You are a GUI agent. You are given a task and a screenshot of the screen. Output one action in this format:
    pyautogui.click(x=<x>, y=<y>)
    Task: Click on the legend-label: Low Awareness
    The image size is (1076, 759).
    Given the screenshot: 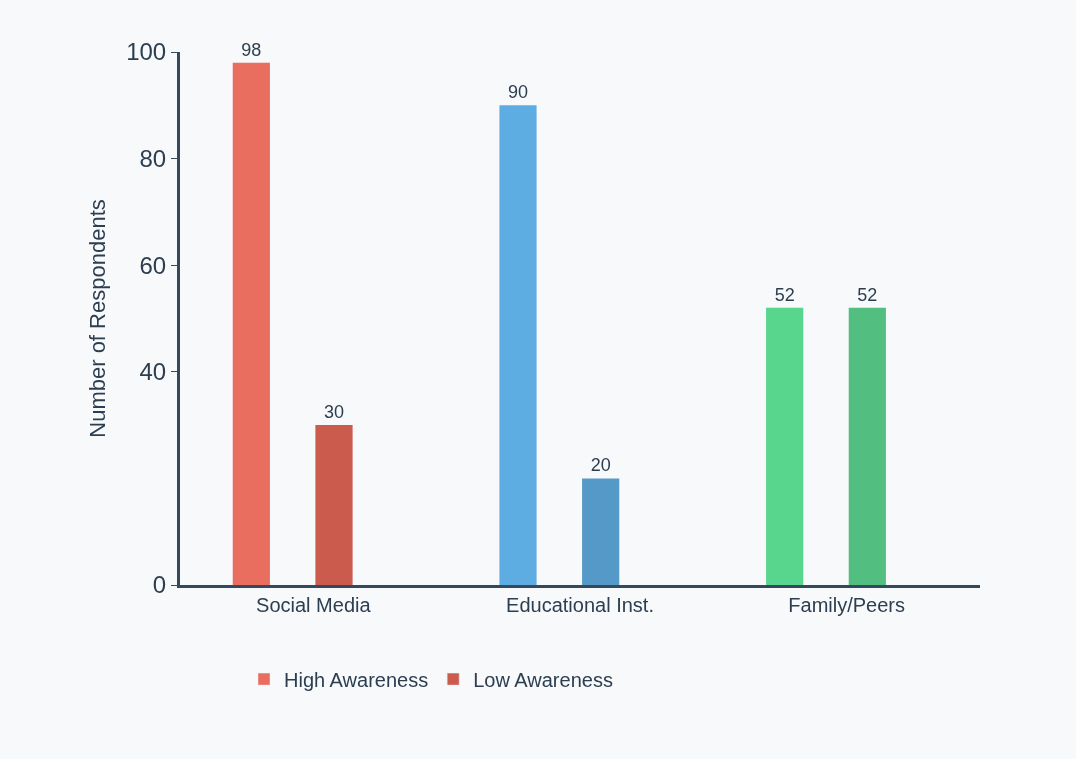 What is the action you would take?
    pyautogui.click(x=543, y=679)
    